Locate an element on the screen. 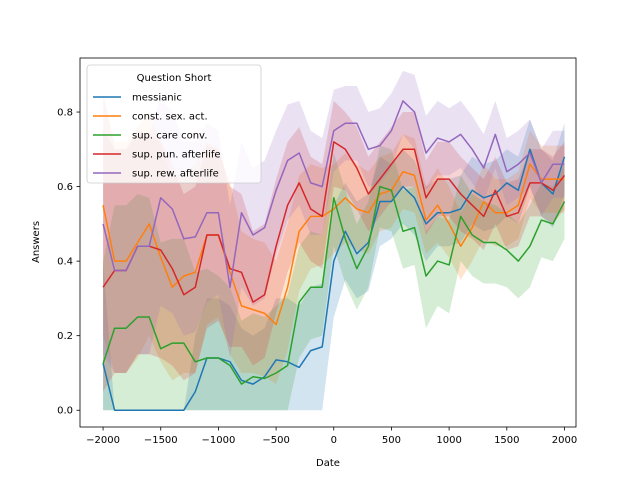 The image size is (640, 480). x-tick-label: 500 is located at coordinates (391, 440).